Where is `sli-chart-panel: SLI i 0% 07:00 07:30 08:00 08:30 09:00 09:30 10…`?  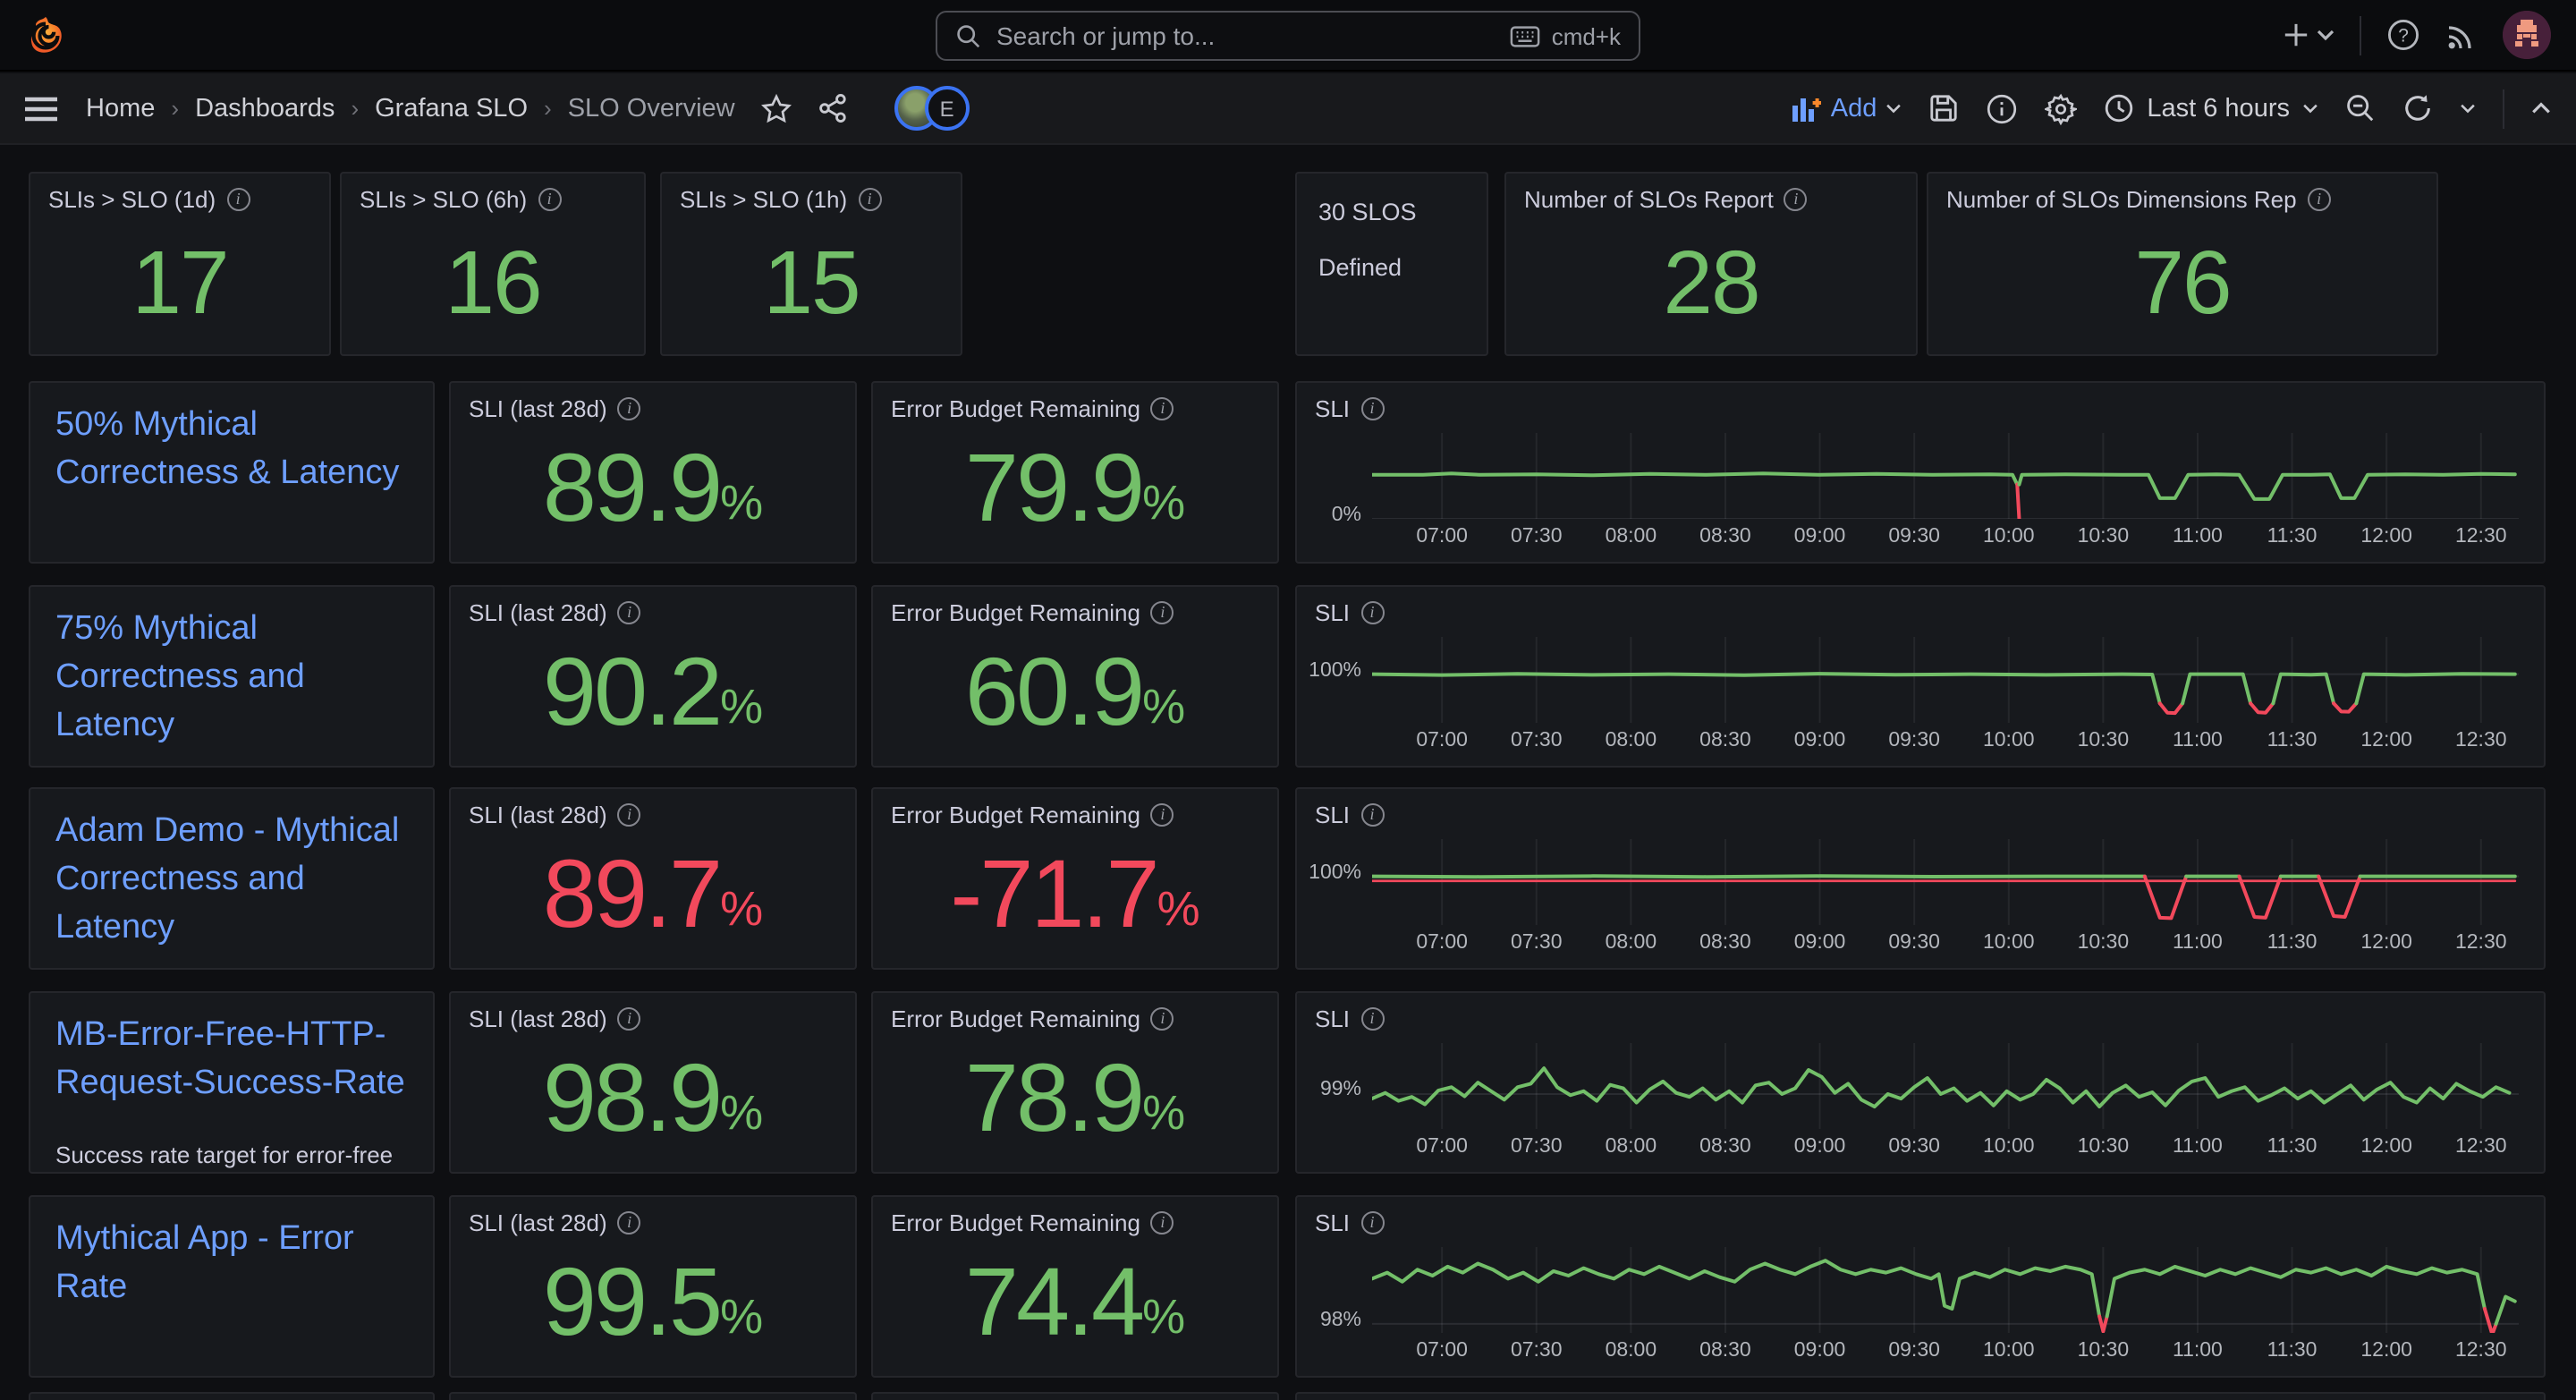
sli-chart-panel: SLI i 0% 07:00 07:30 08:00 08:30 09:00 09:30 10… is located at coordinates (1920, 472).